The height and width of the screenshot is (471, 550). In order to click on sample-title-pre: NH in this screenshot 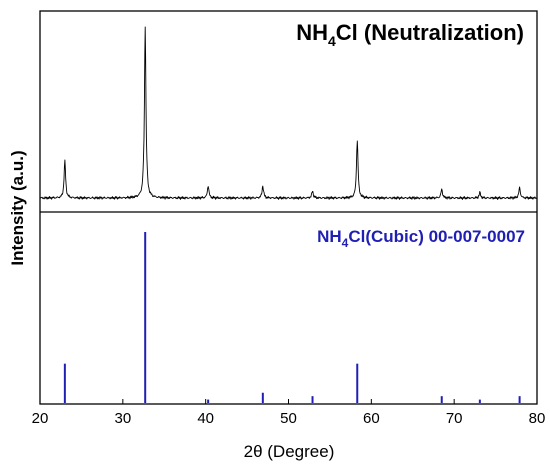, I will do `click(312, 32)`.